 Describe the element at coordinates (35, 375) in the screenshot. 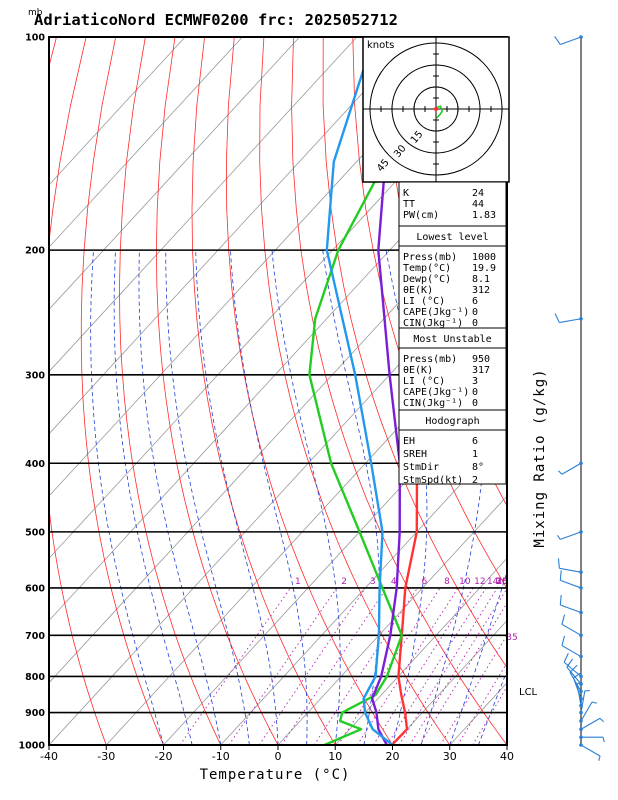

I see `pressure-tick-label: 300` at that location.